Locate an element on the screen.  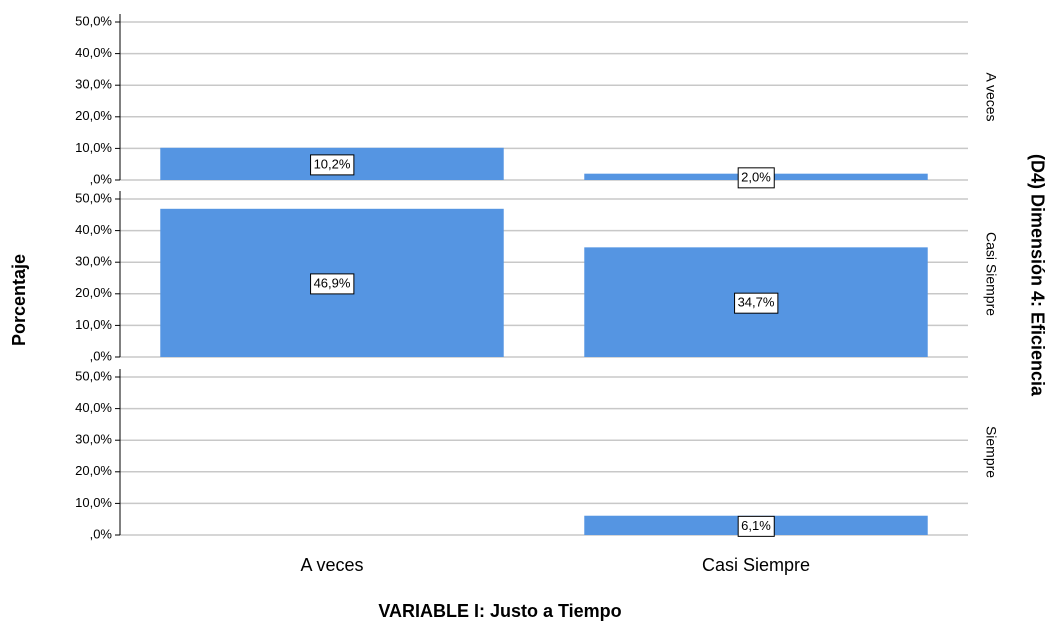
value-label: 10,2% is located at coordinates (332, 163).